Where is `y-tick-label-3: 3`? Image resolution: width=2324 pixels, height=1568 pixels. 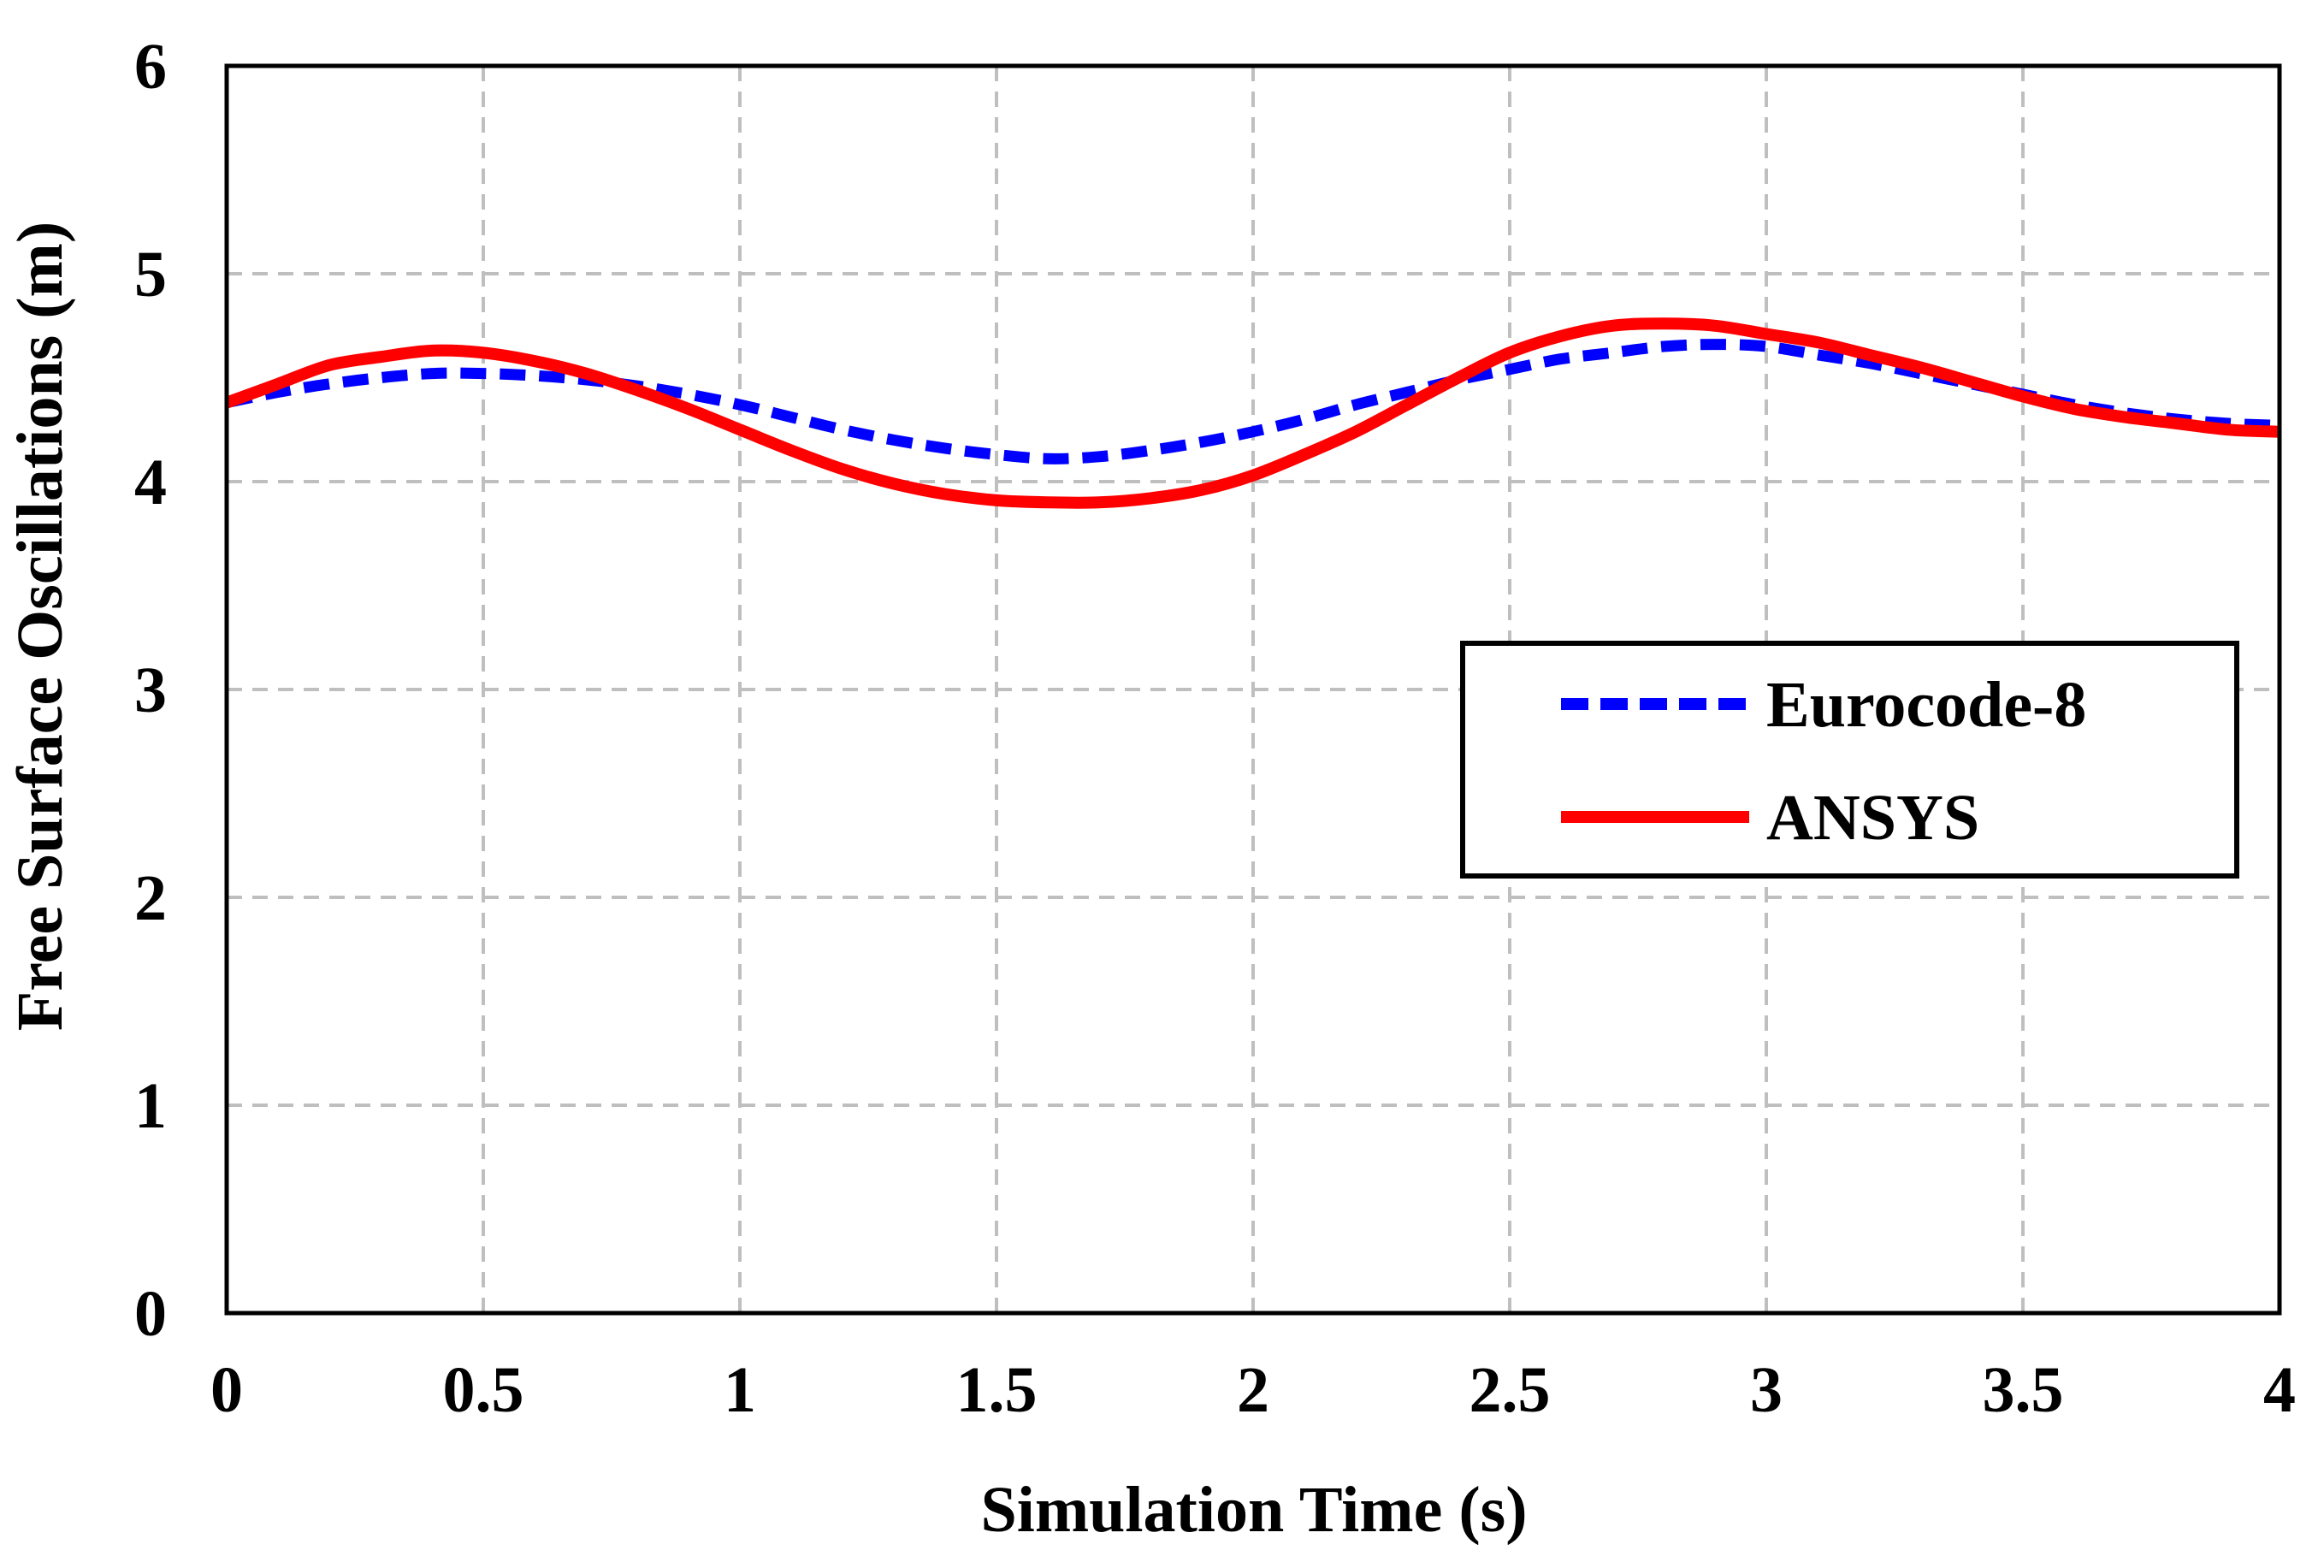 y-tick-label-3: 3 is located at coordinates (150, 690).